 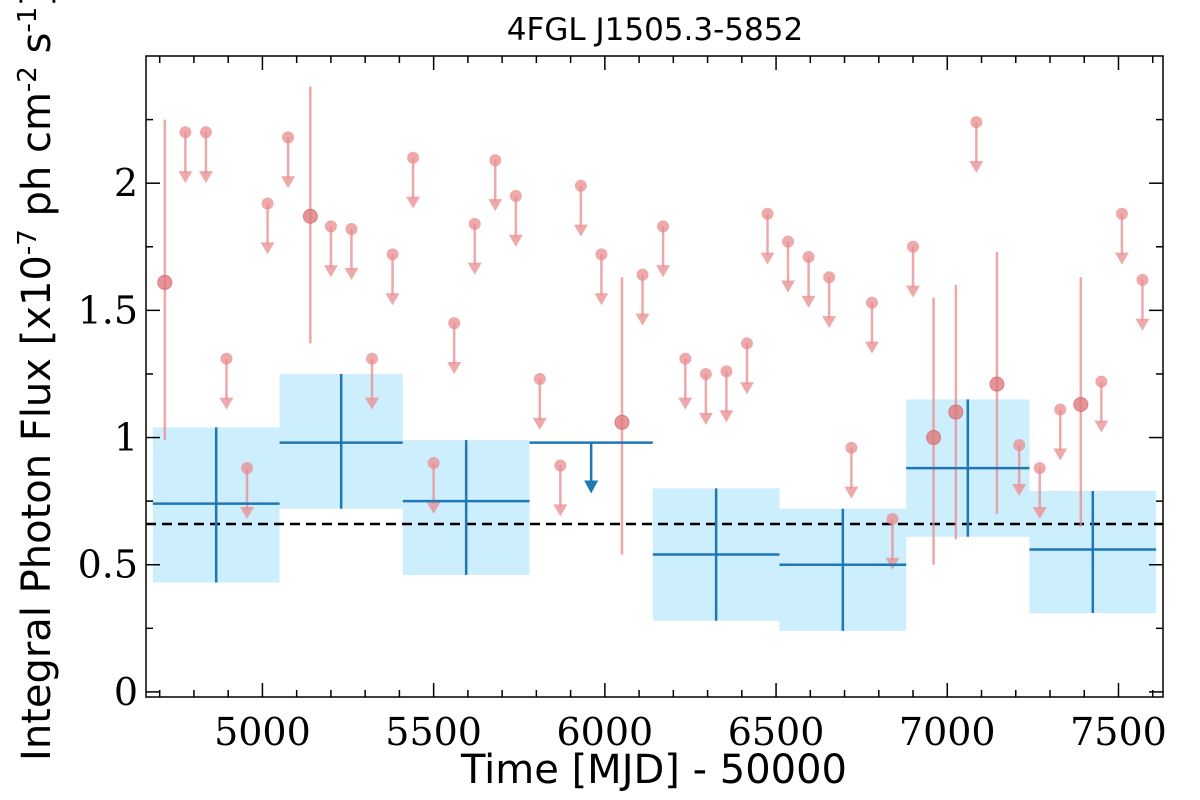 I want to click on x-tick-label: 6000, so click(x=604, y=732).